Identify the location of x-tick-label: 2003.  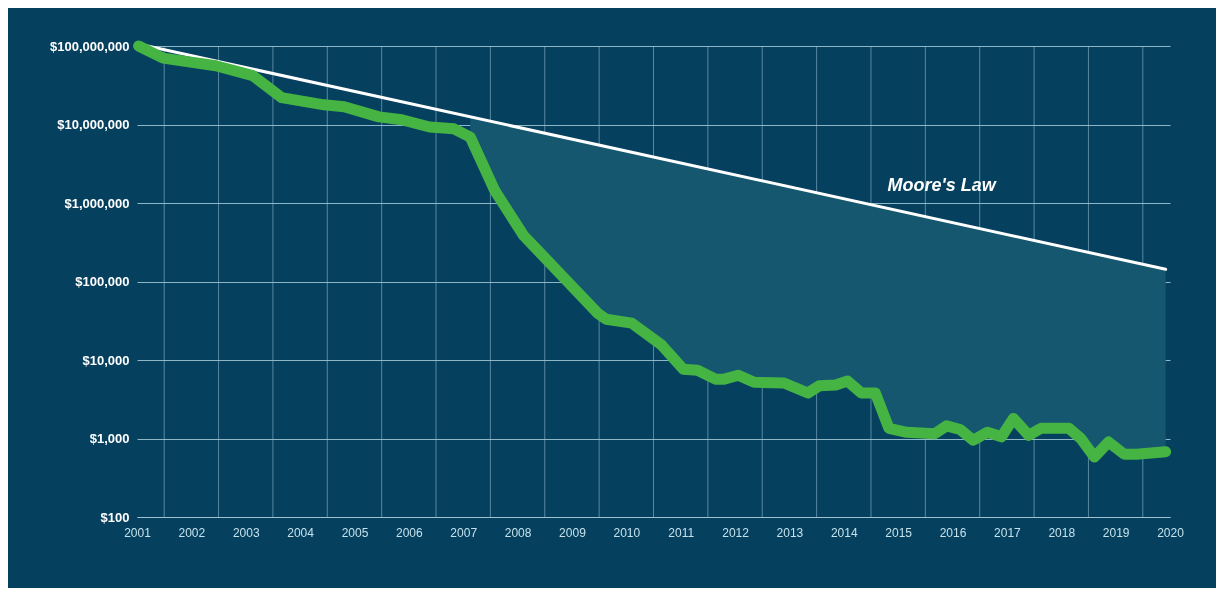
(246, 532).